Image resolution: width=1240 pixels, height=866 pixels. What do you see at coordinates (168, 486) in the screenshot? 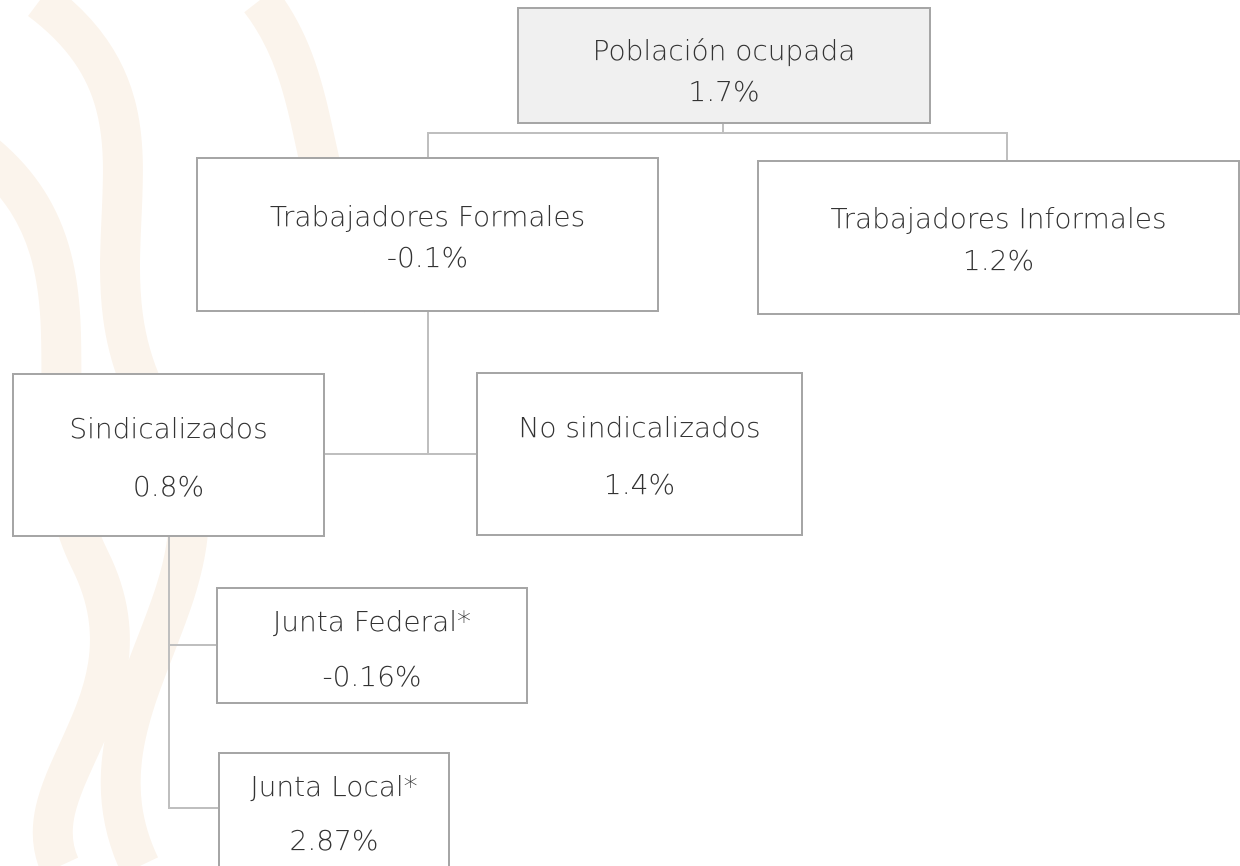
I see `node-value: 0.8%` at bounding box center [168, 486].